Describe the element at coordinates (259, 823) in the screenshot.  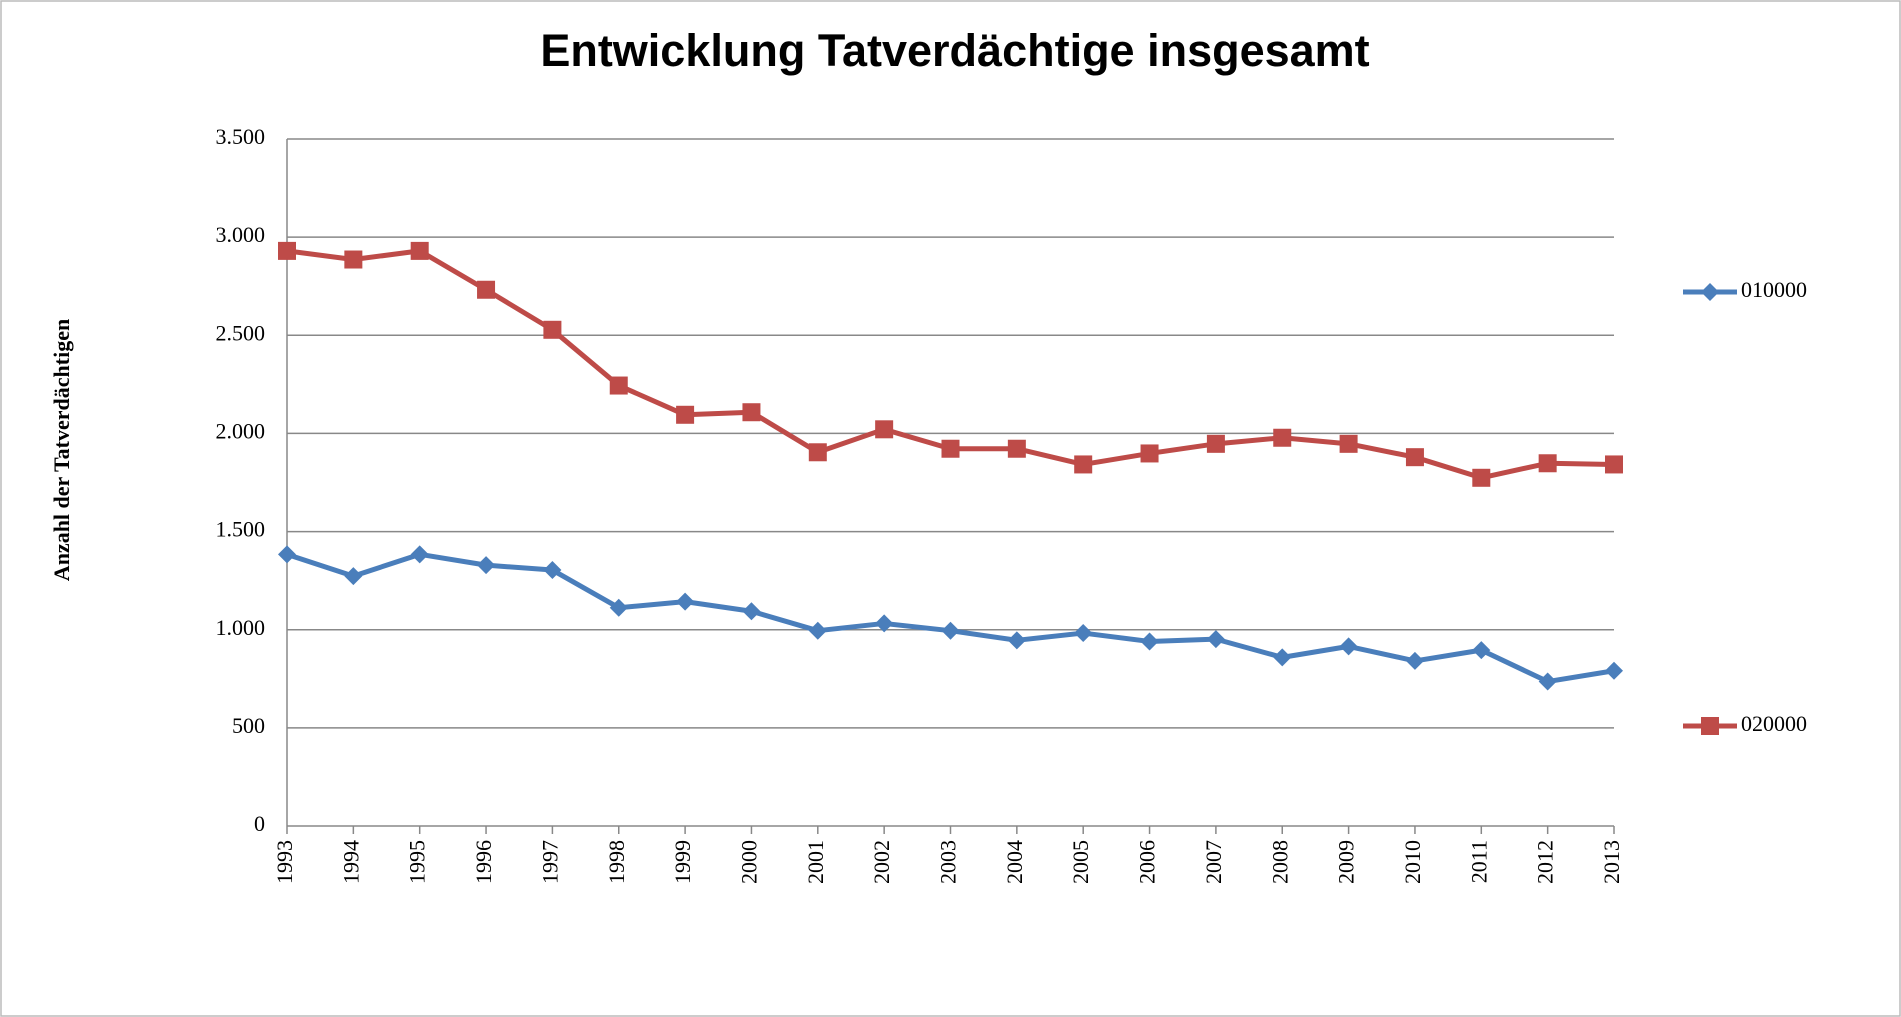
I see `y-tick-label: 0` at that location.